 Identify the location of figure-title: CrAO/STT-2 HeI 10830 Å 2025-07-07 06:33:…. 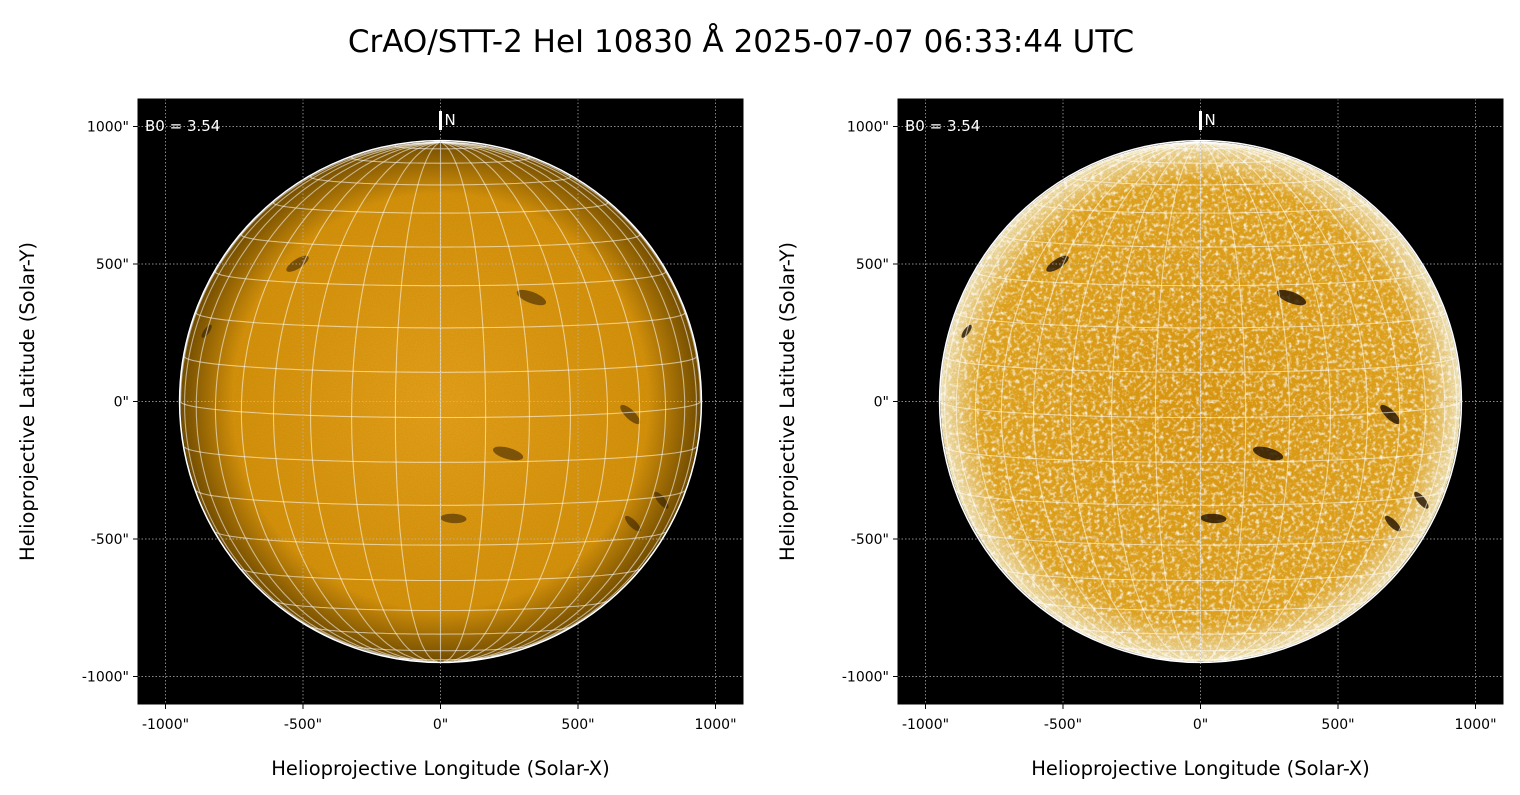
(741, 42).